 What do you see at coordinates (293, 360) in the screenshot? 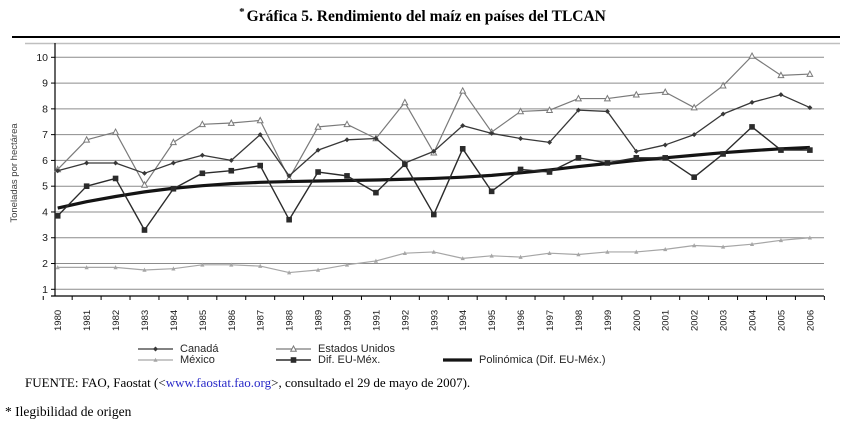
I see `dif-eu-mex-line-swatch-icon` at bounding box center [293, 360].